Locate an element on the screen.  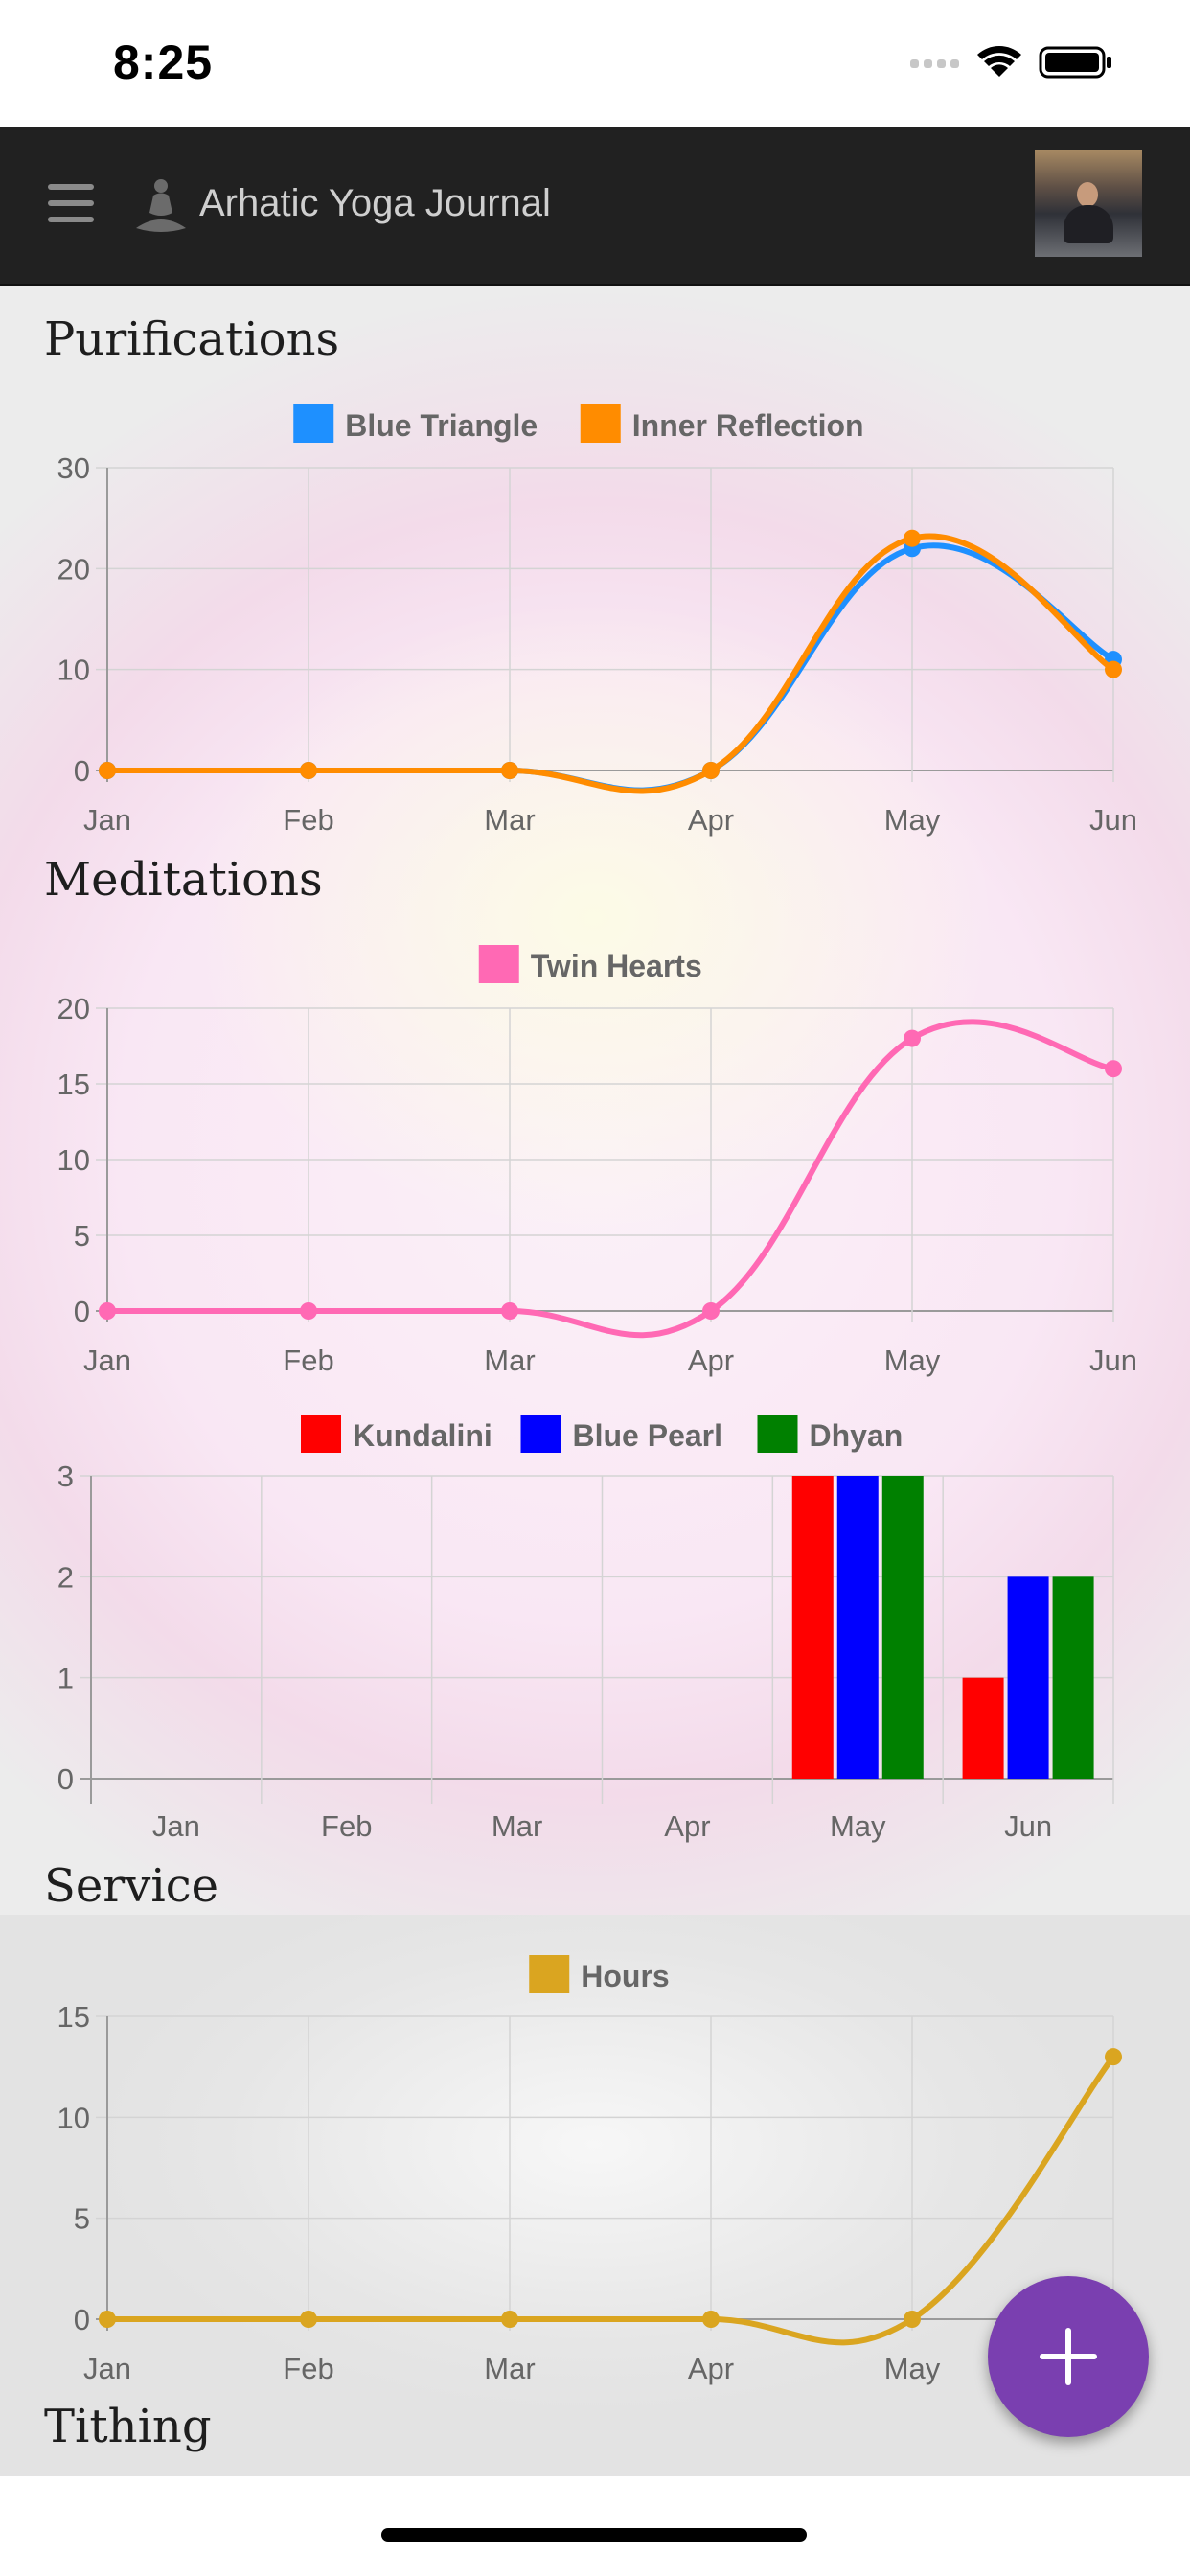
avatar is located at coordinates (1089, 203).